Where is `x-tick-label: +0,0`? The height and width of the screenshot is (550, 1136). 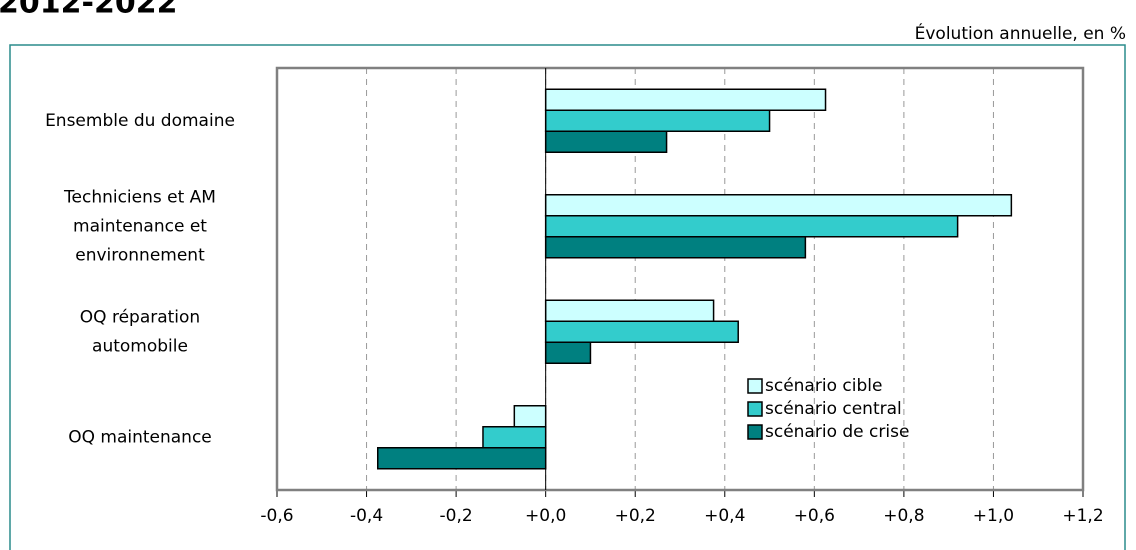
x-tick-label: +0,0 is located at coordinates (545, 516).